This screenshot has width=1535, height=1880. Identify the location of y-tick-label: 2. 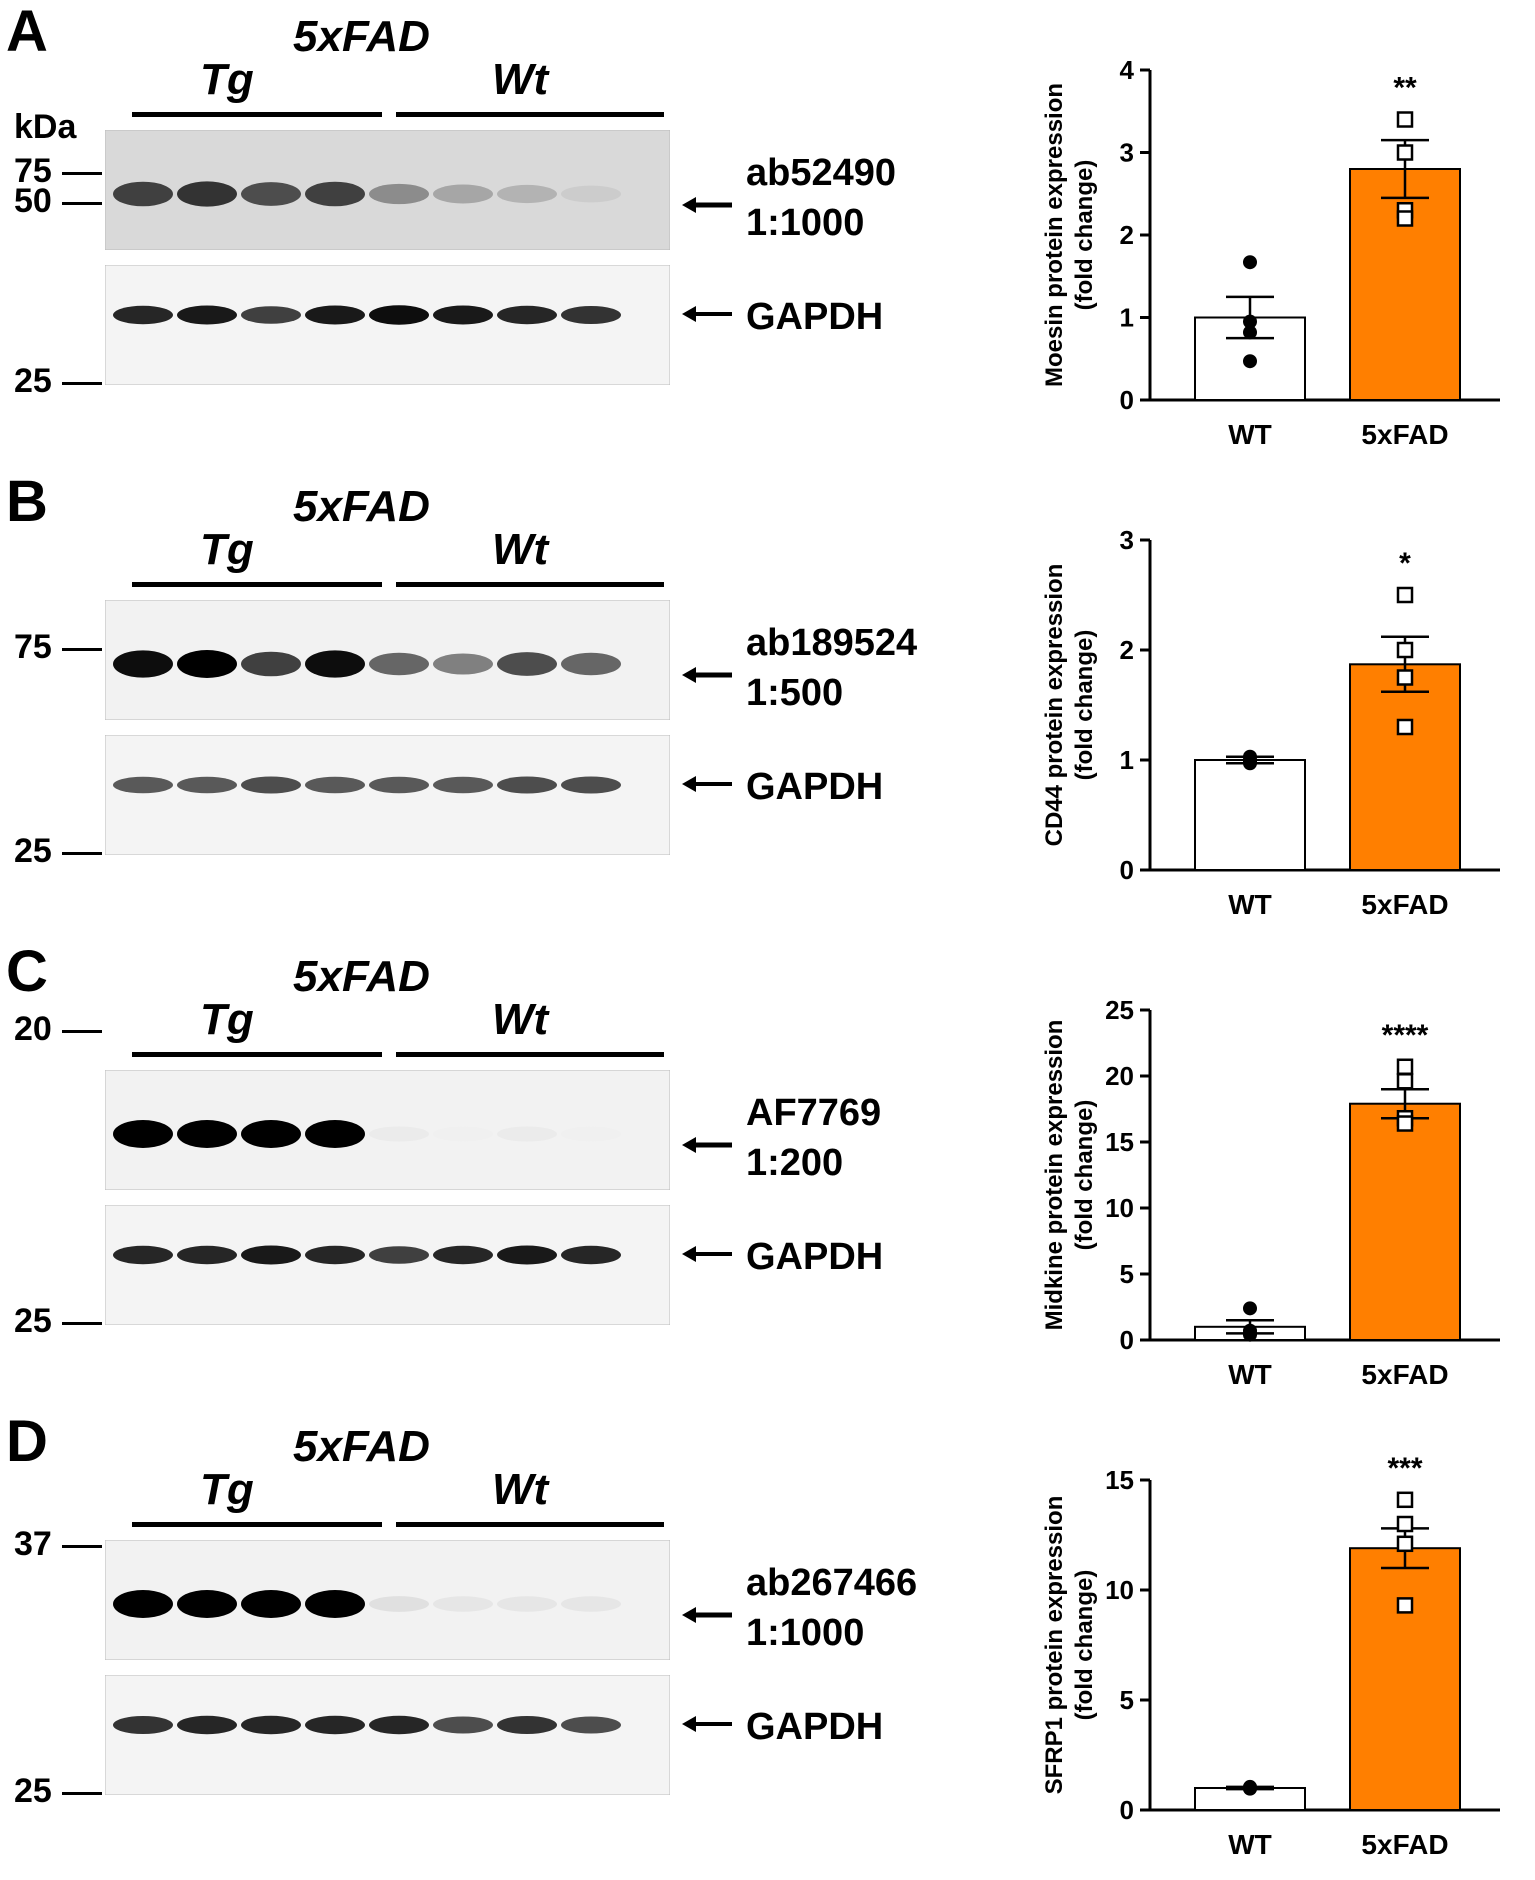
(1127, 650).